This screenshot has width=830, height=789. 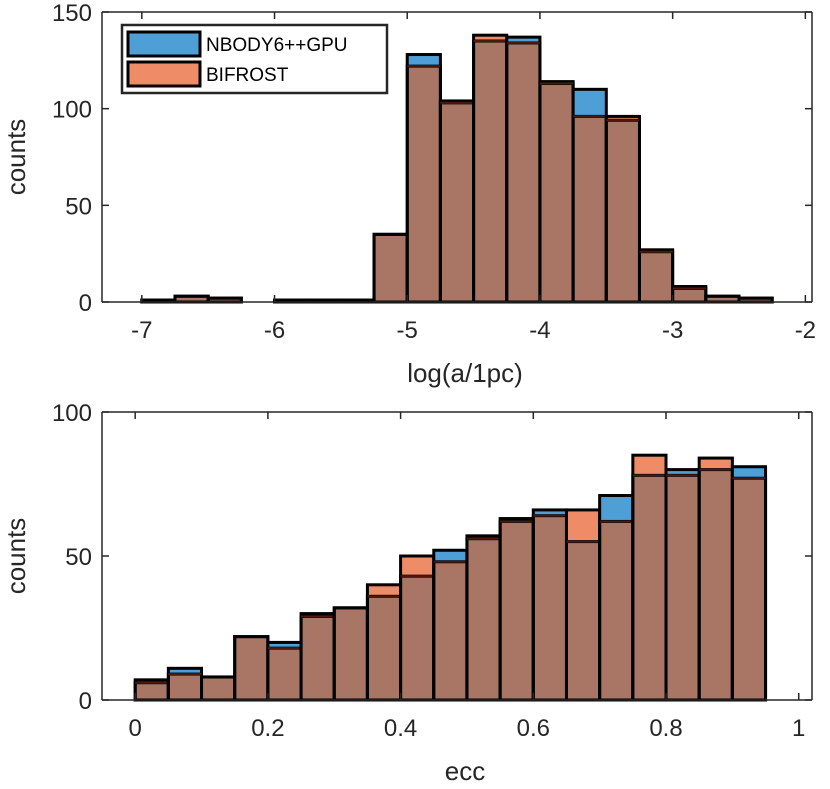 What do you see at coordinates (134, 728) in the screenshot?
I see `x-tick-label: 0` at bounding box center [134, 728].